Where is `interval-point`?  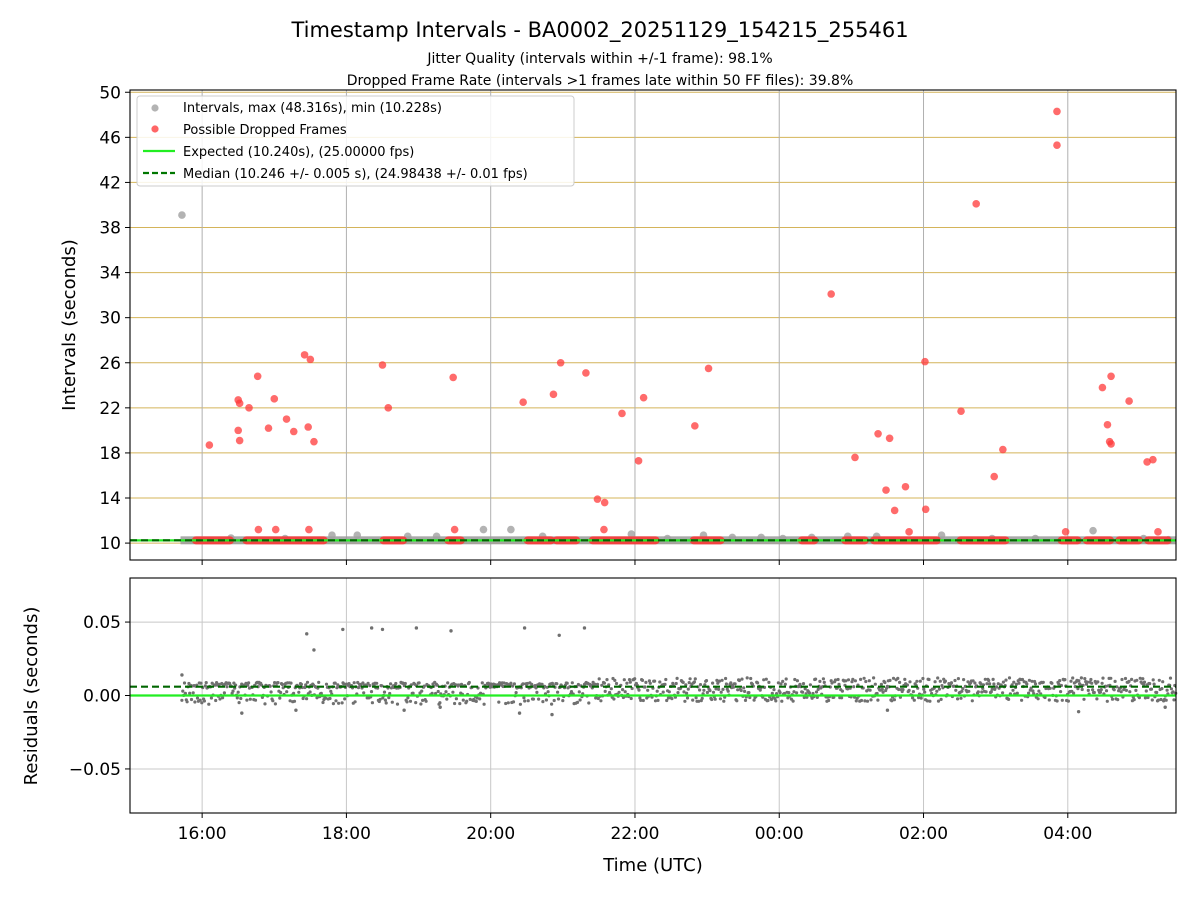
interval-point is located at coordinates (1093, 530).